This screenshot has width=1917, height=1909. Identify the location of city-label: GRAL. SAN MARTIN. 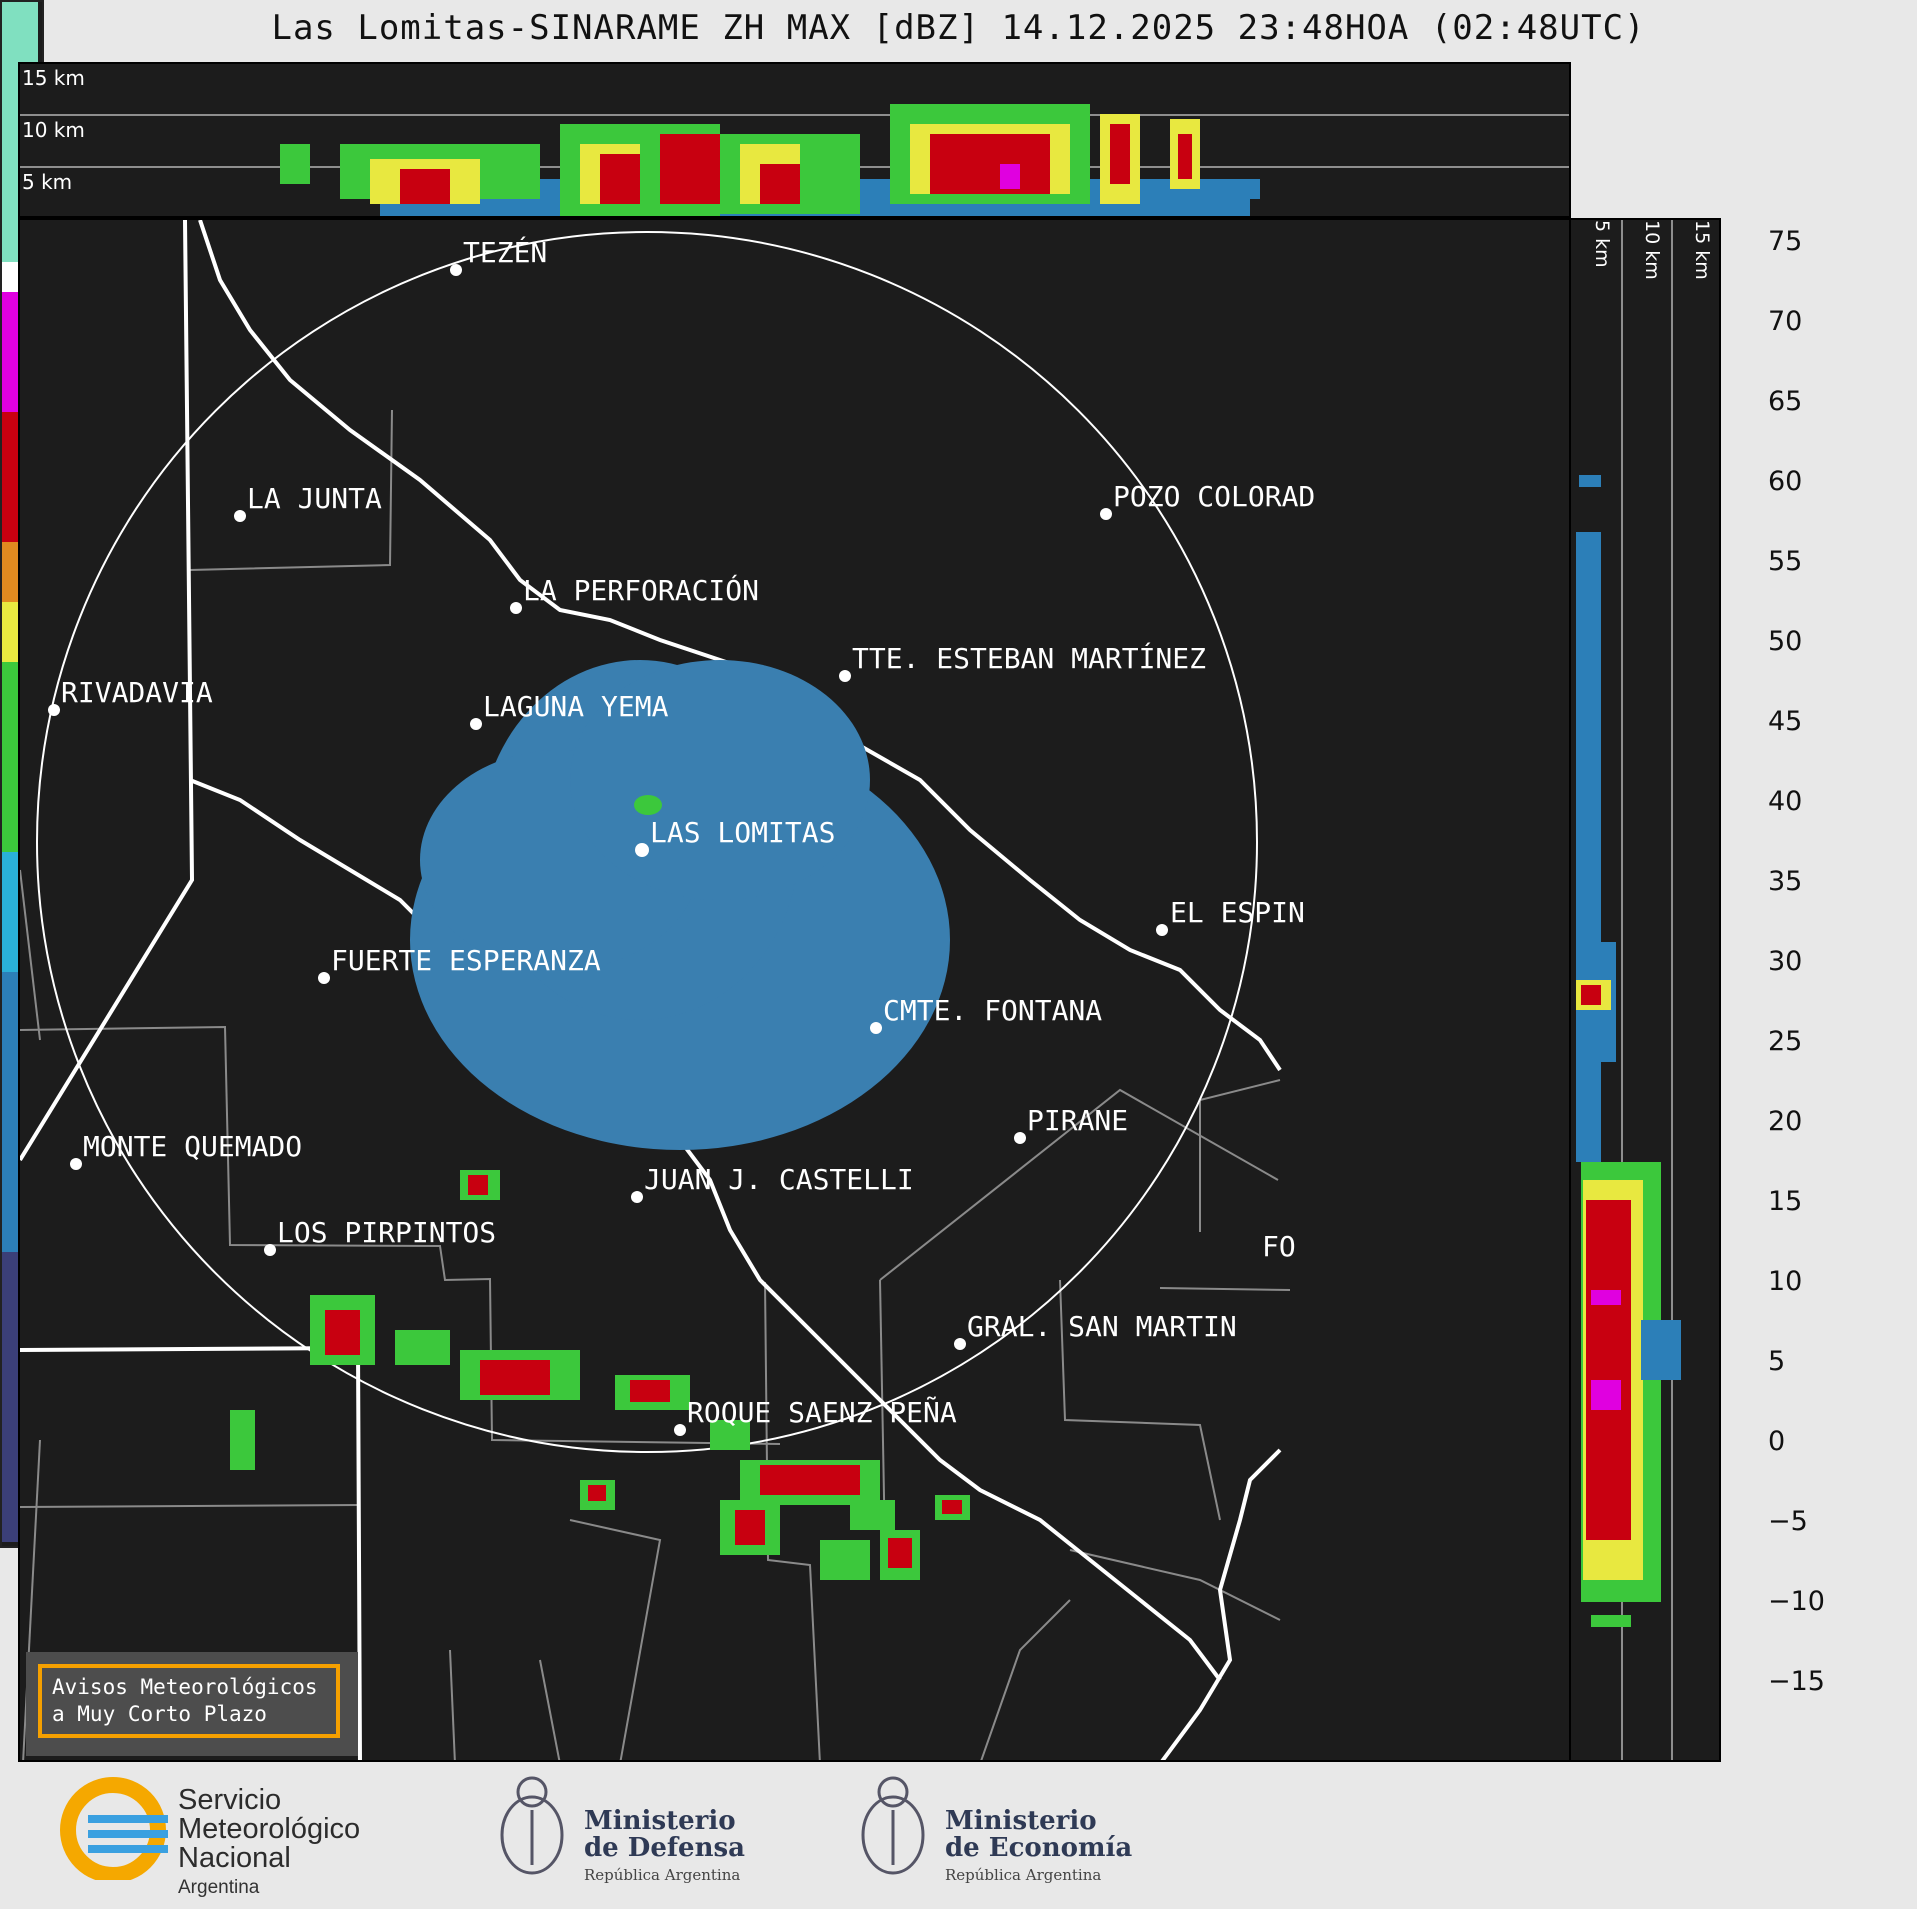
(1102, 1326).